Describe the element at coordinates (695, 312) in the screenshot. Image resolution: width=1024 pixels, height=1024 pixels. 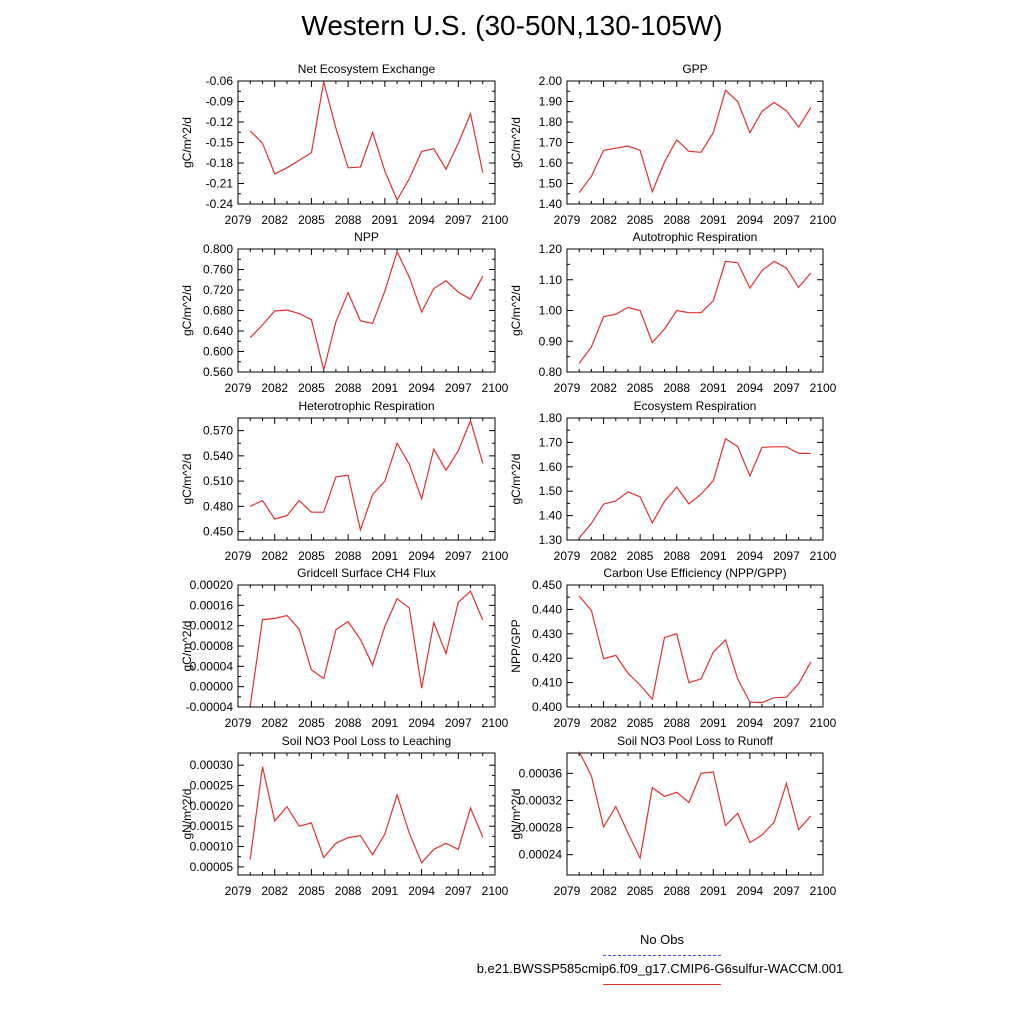
I see `panel-4-series-line` at that location.